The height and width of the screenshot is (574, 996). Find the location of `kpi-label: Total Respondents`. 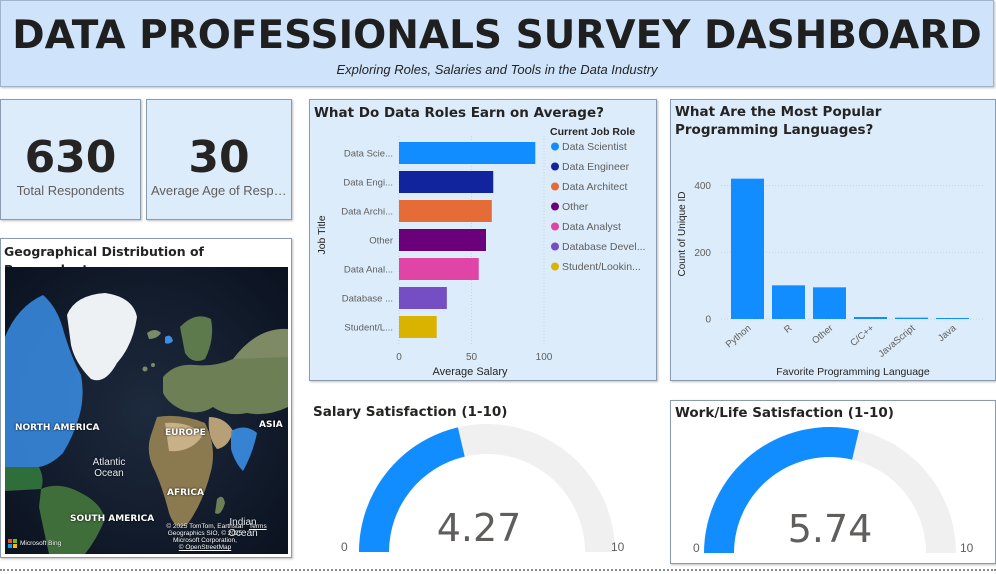

kpi-label: Total Respondents is located at coordinates (70, 190).